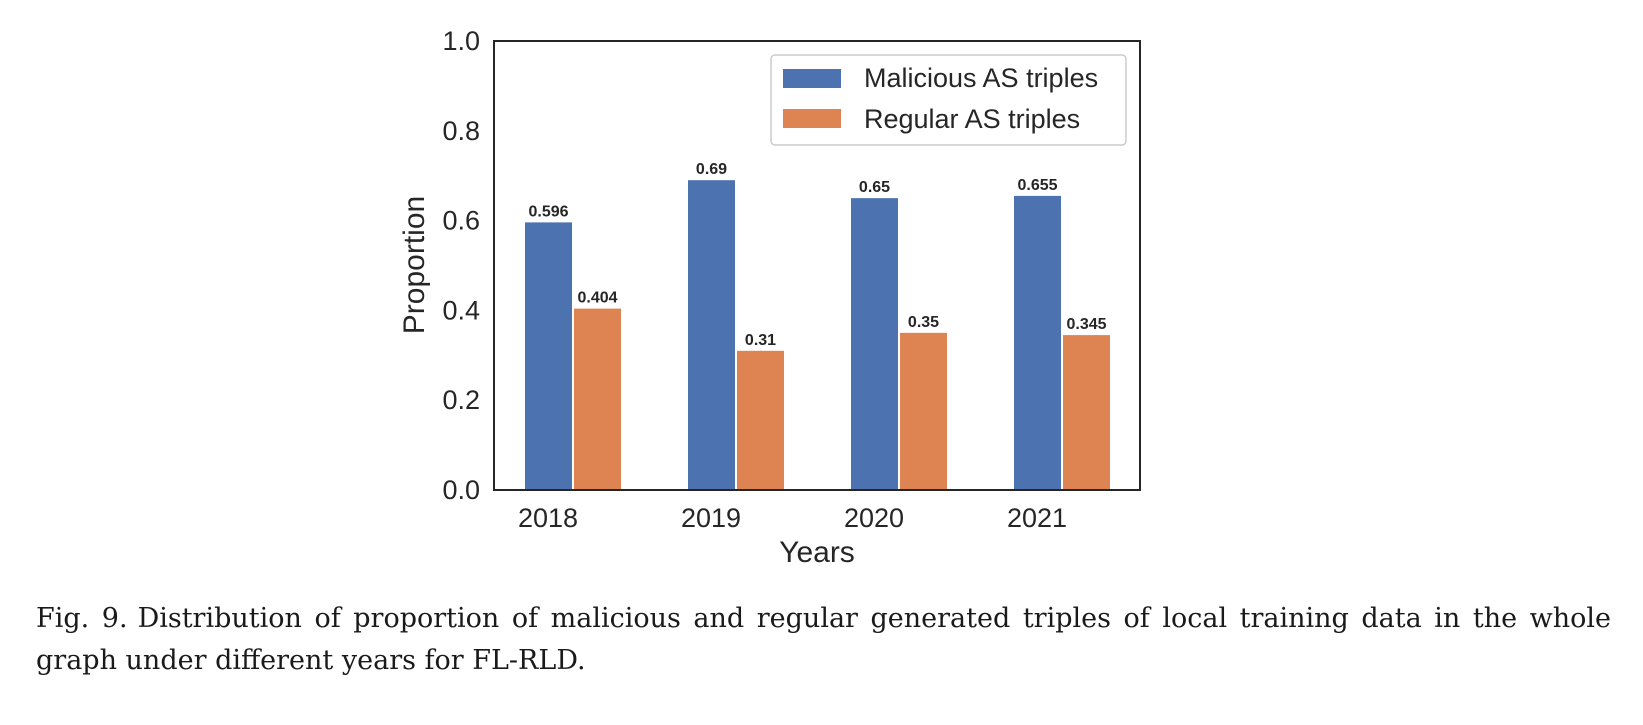  I want to click on legend-label-regular: Regular AS triples, so click(972, 119).